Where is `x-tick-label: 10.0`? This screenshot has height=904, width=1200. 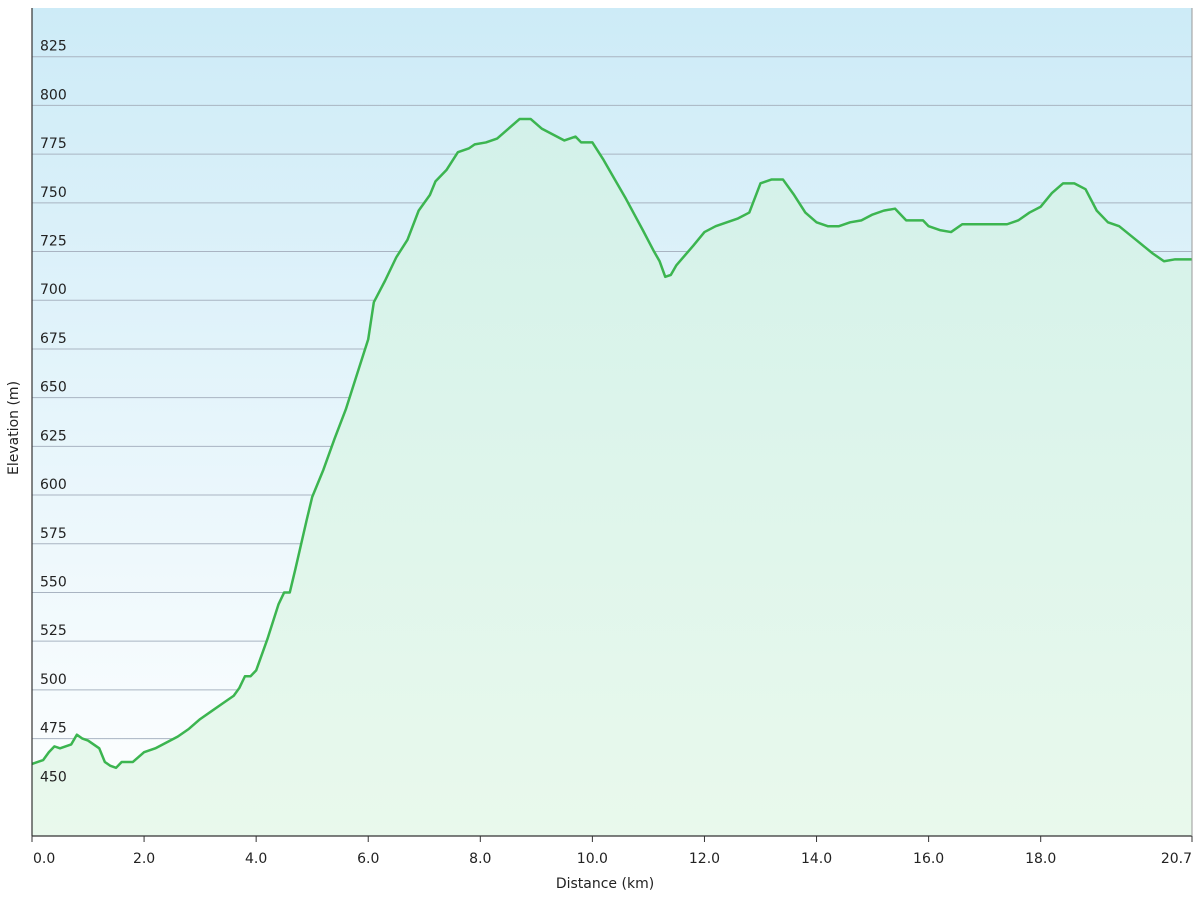
x-tick-label: 10.0 is located at coordinates (592, 859).